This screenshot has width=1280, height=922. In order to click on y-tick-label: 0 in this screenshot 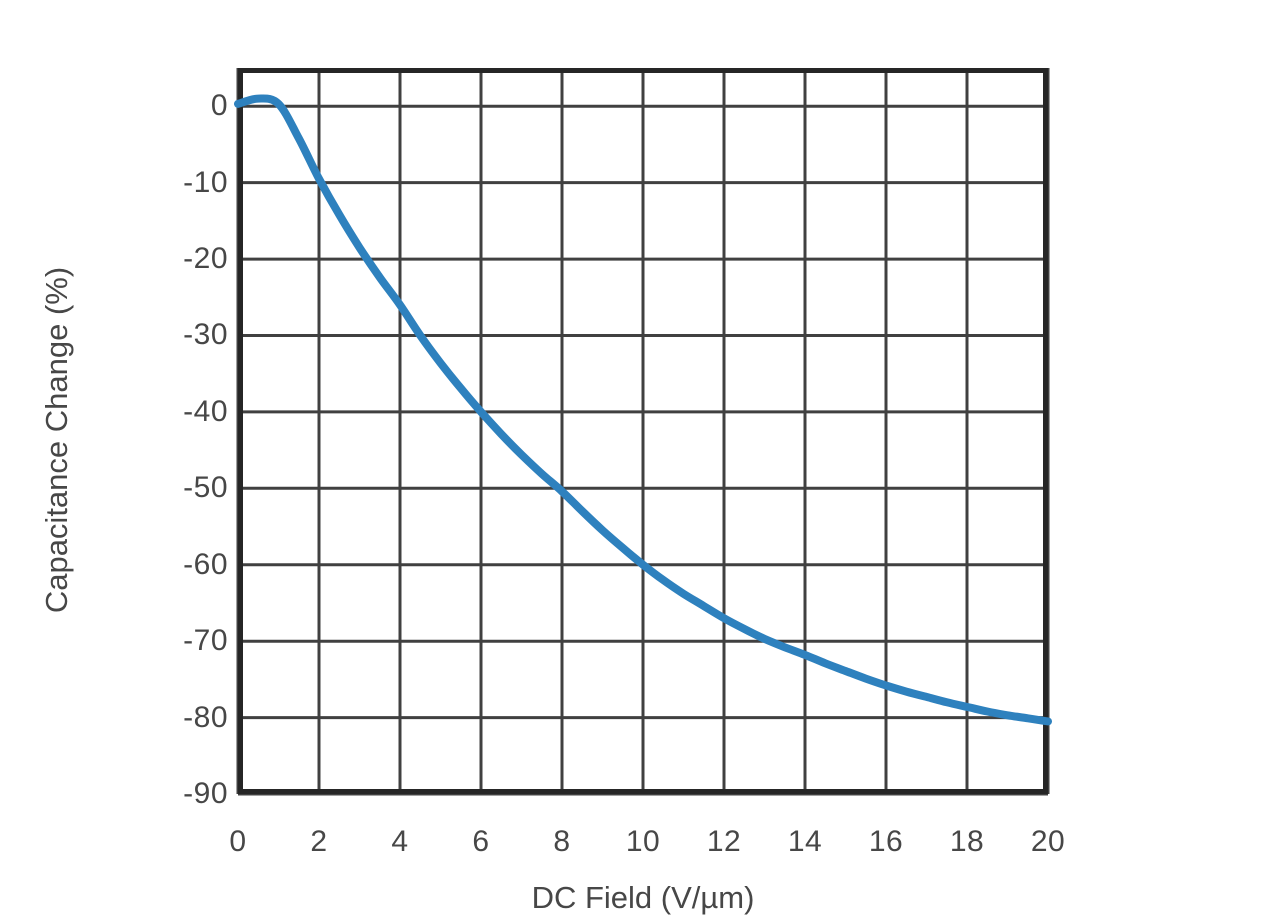, I will do `click(219, 106)`.